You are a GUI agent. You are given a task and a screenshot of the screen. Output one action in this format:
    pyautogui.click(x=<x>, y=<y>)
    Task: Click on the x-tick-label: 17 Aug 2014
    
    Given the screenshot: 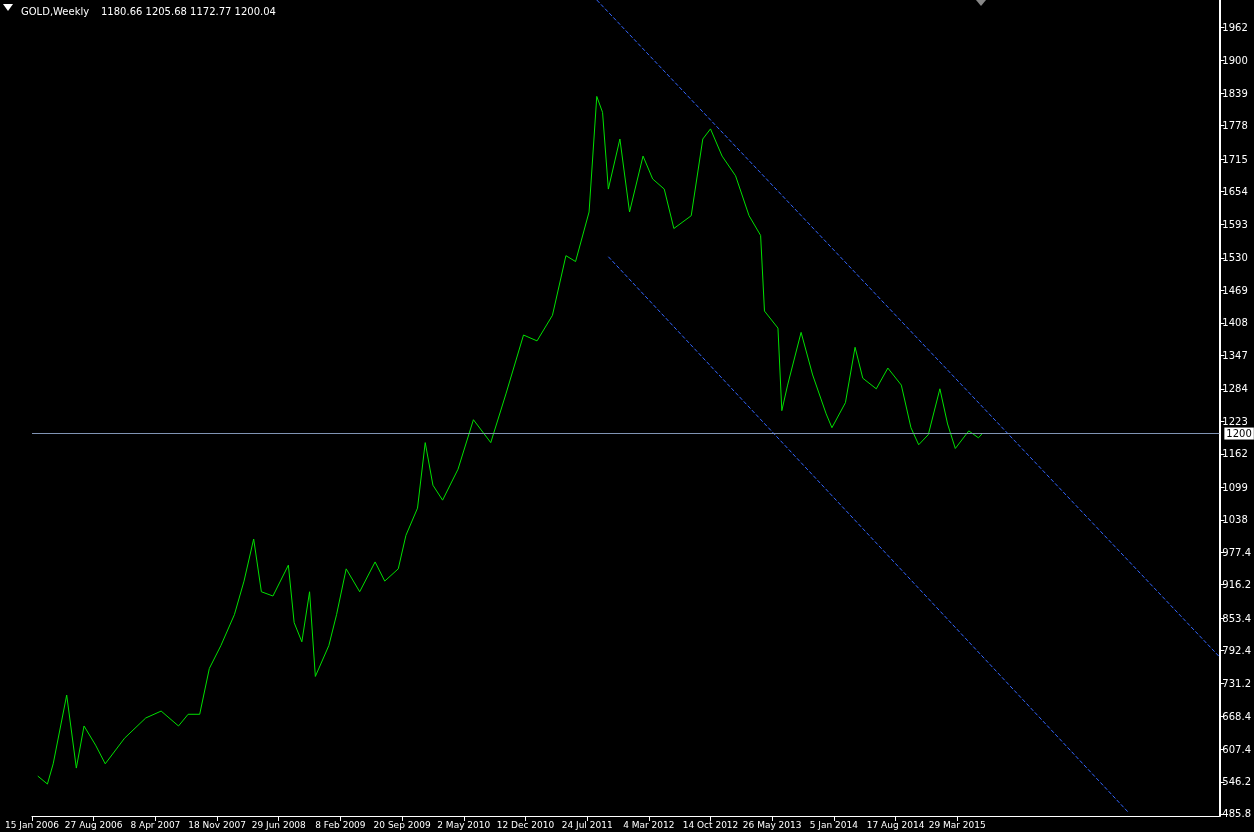 What is the action you would take?
    pyautogui.click(x=895, y=824)
    